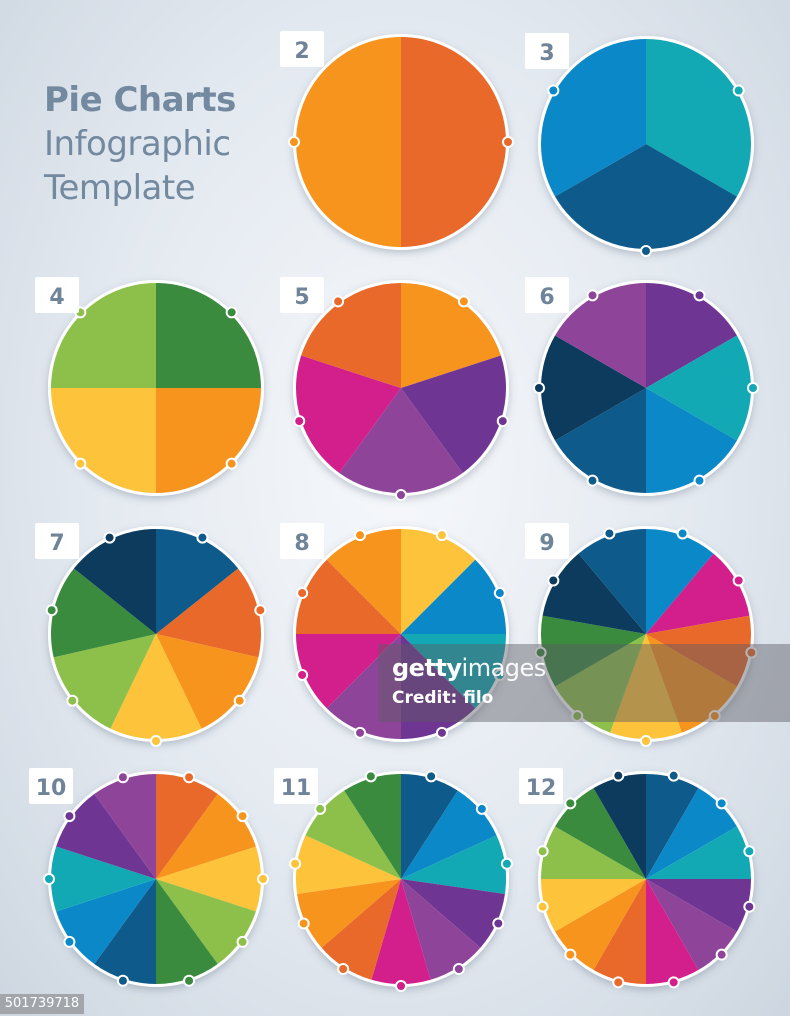 The width and height of the screenshot is (790, 1024). What do you see at coordinates (584, 683) in the screenshot?
I see `watermark: gettyimages Credit: filo` at bounding box center [584, 683].